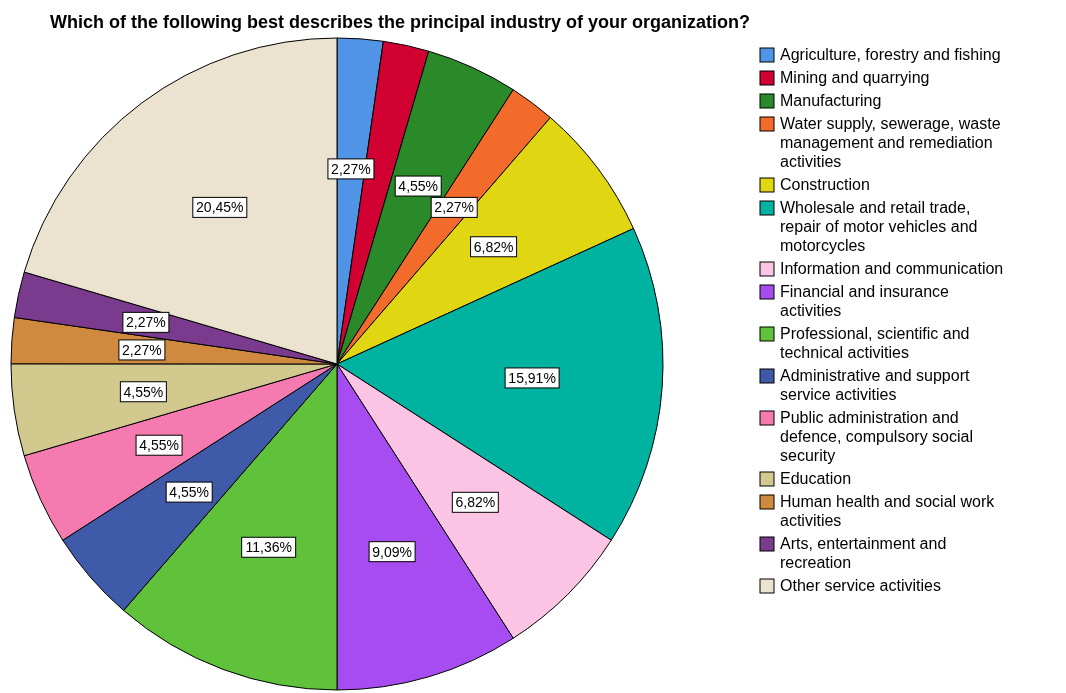 Image resolution: width=1066 pixels, height=693 pixels. I want to click on legend-label: Human health and social work activities, so click(888, 511).